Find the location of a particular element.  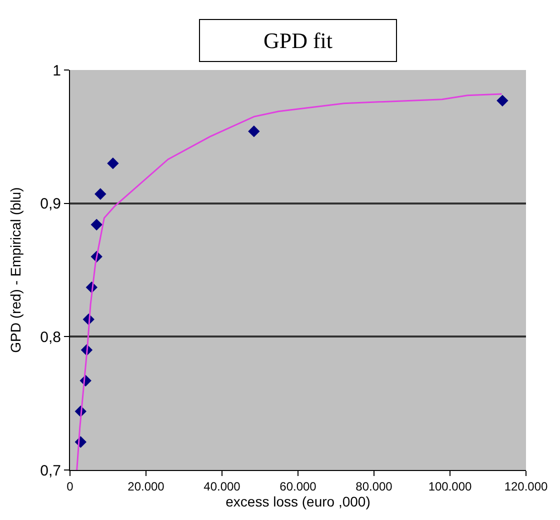

x-tick-label: 80.000 is located at coordinates (374, 486).